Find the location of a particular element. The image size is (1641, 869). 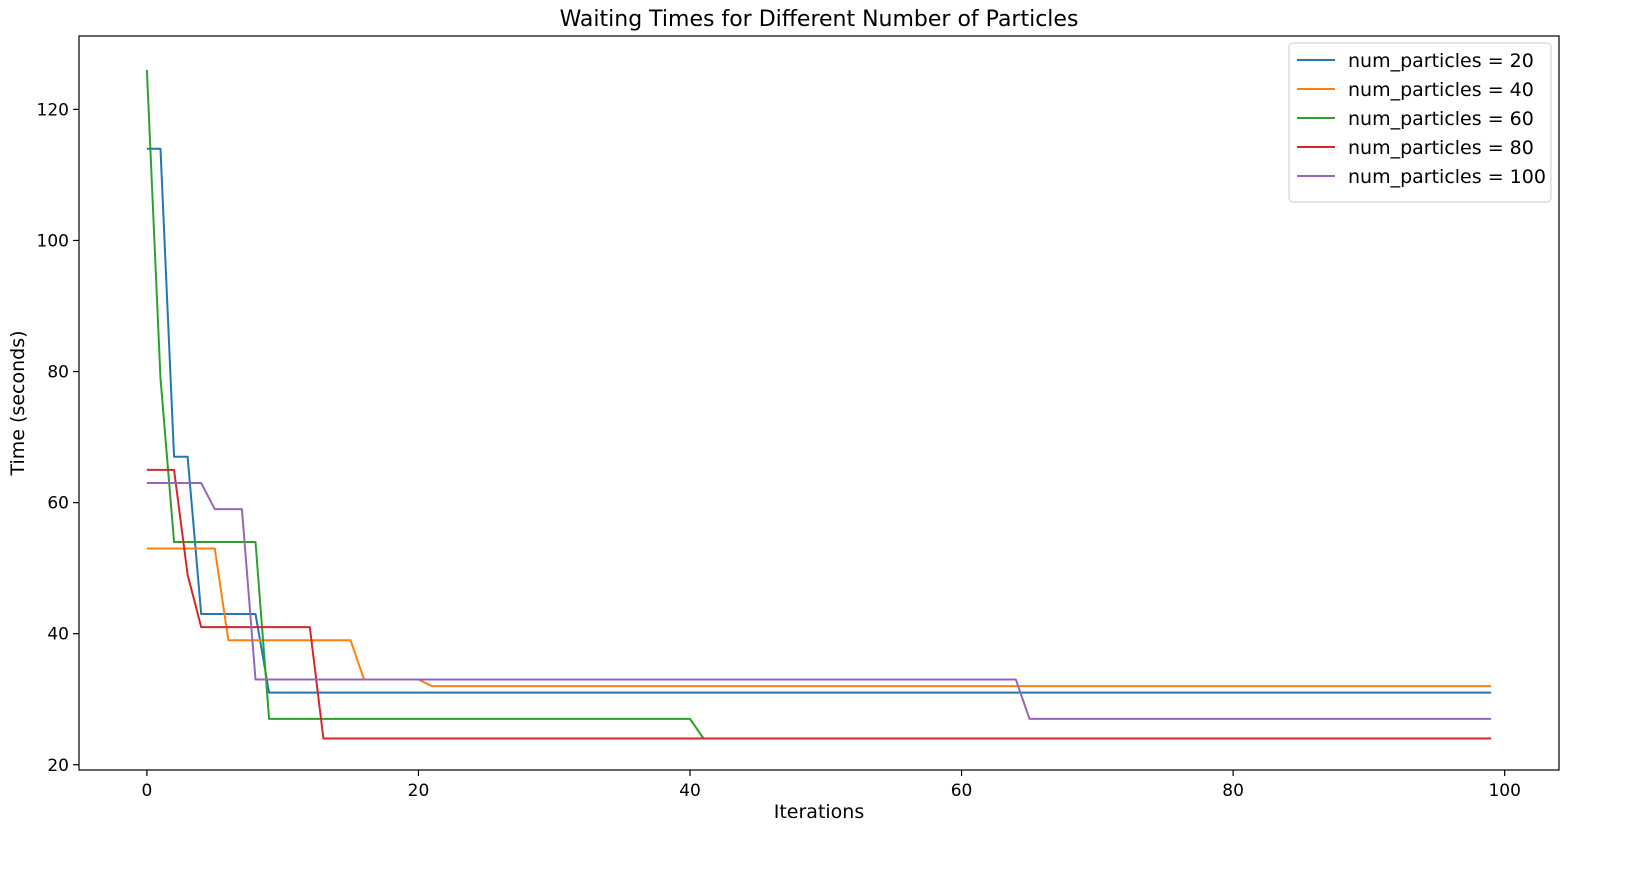

x-axis: 0 20 40 60 80 100 is located at coordinates (831, 785).